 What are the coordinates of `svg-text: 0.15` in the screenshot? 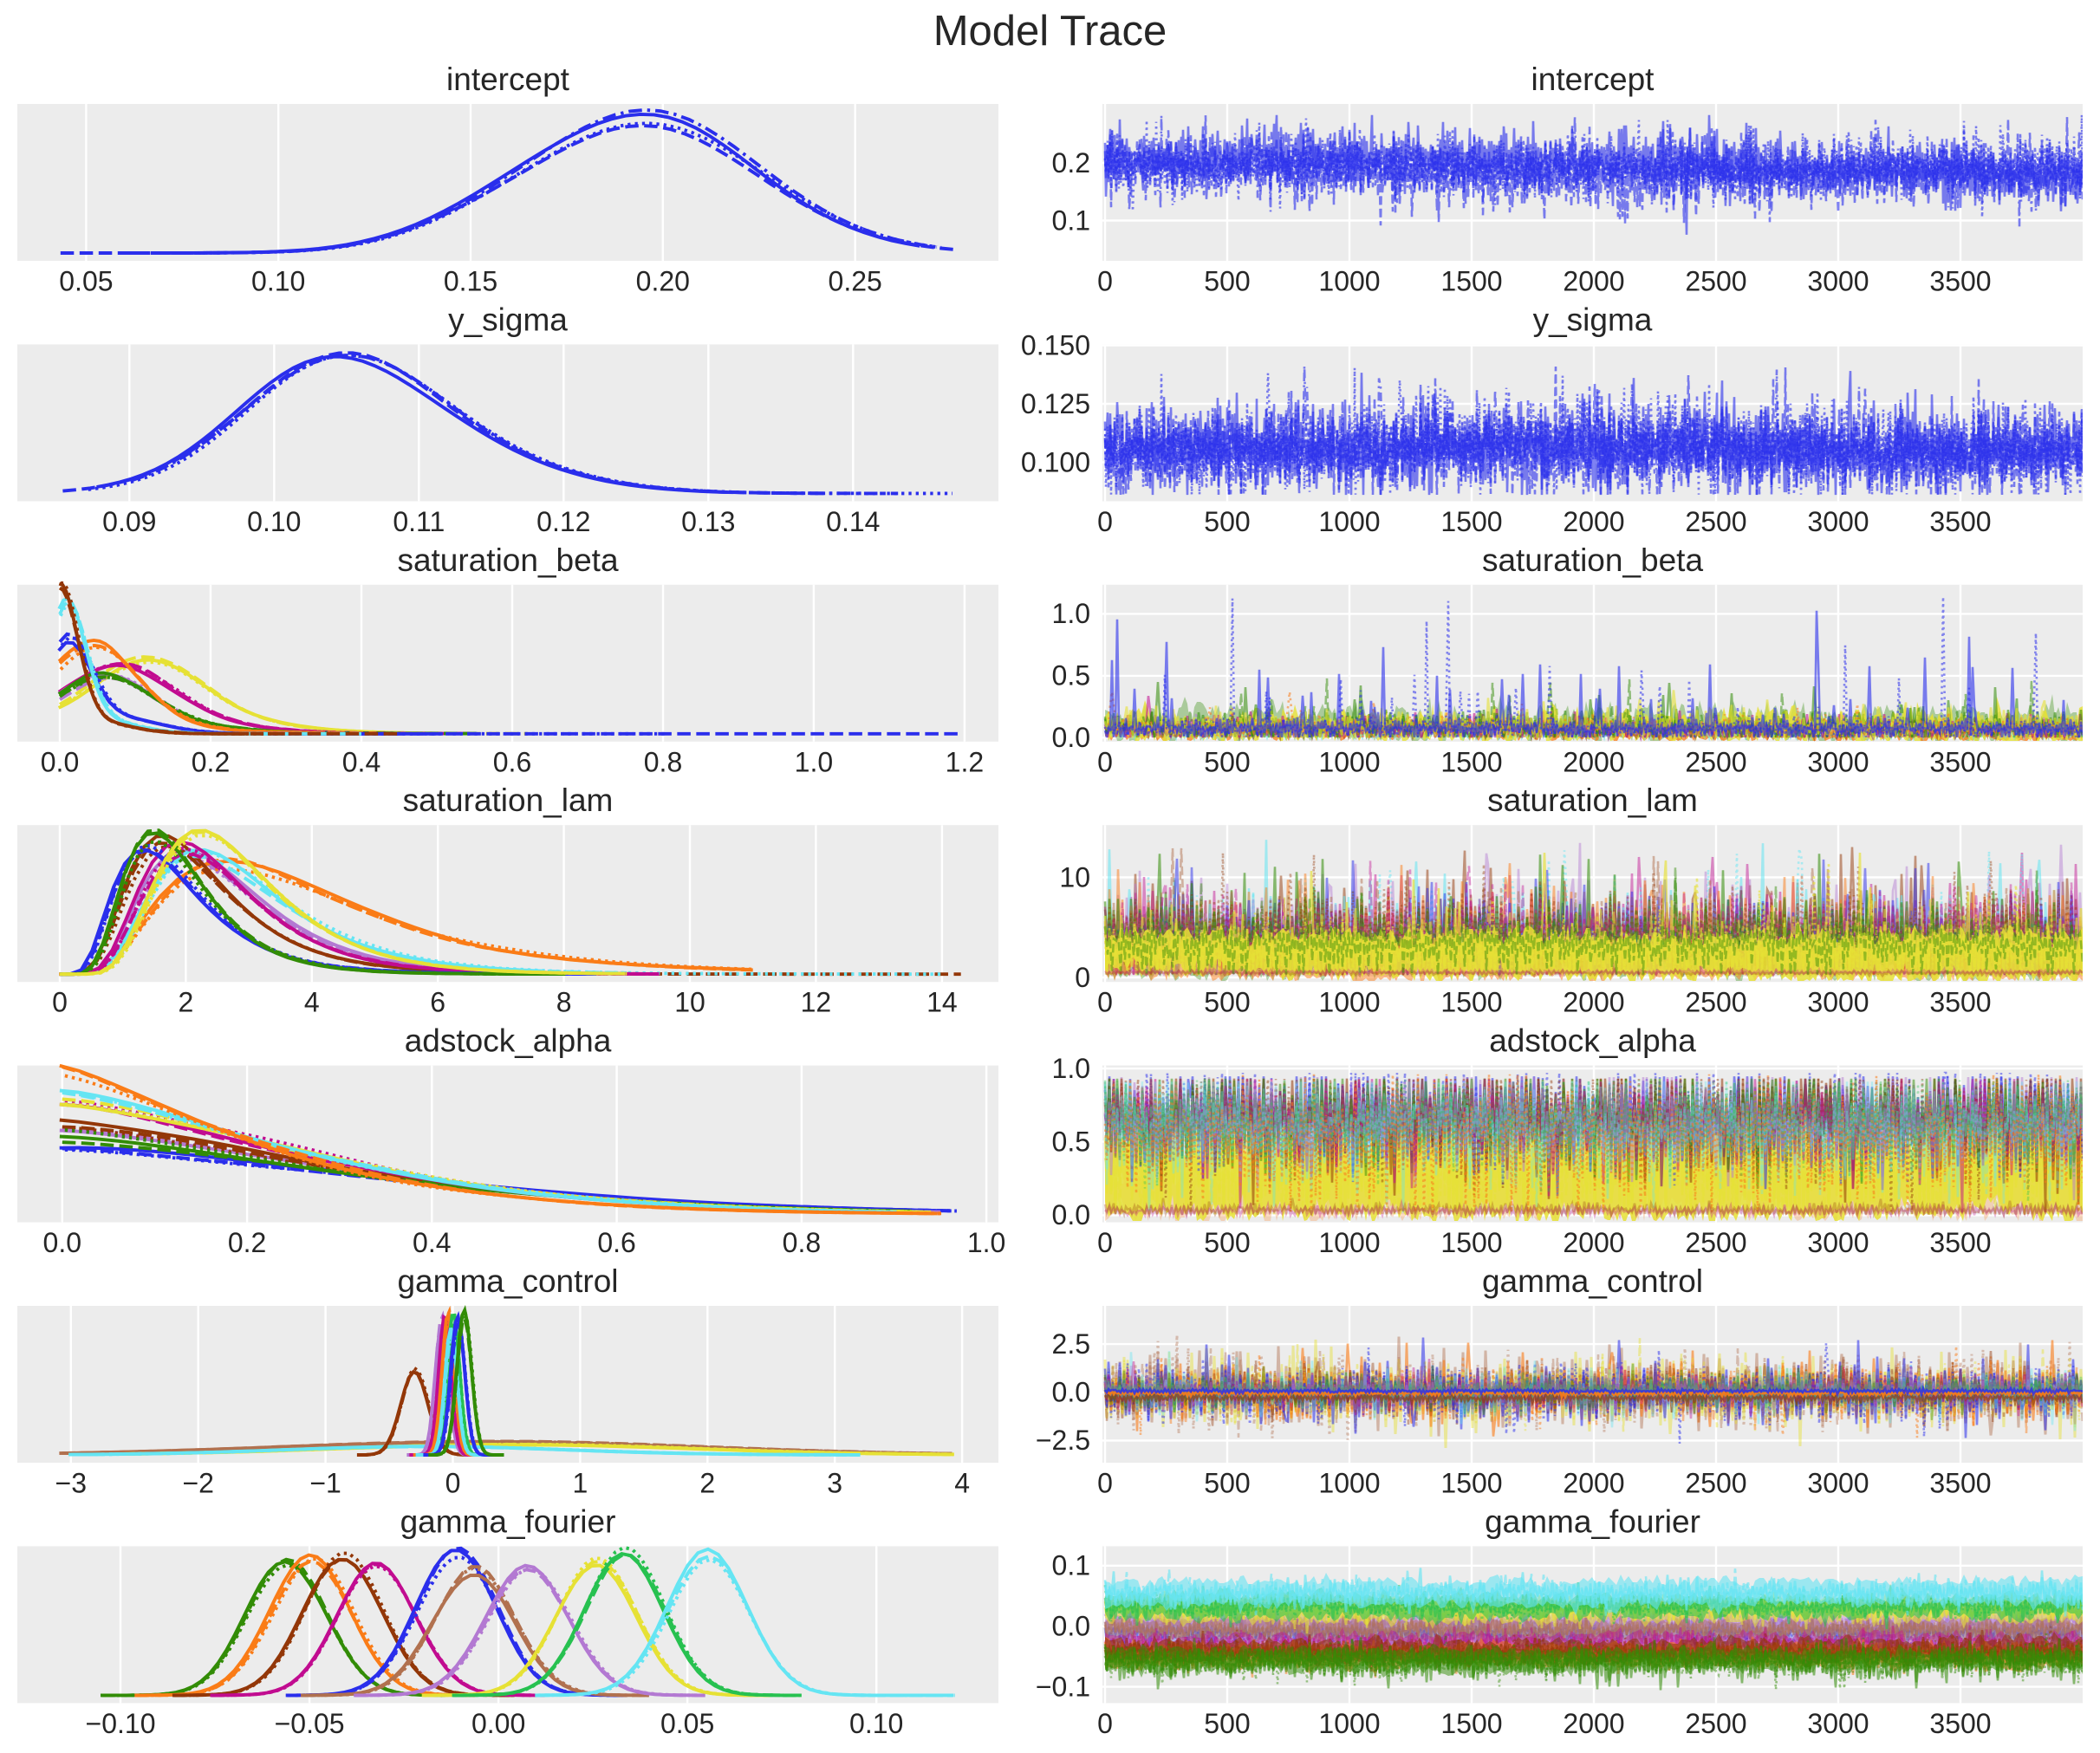 It's located at (470, 281).